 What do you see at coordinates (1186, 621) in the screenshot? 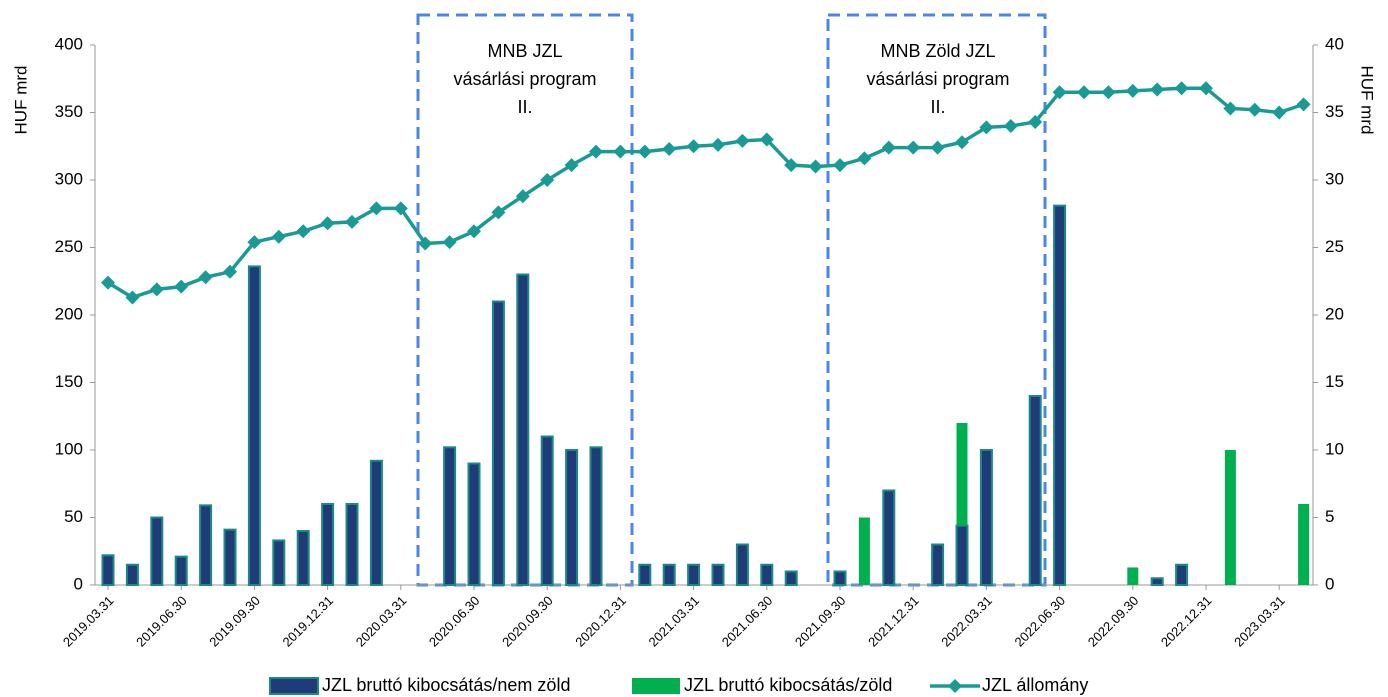
I see `x-tick-label: 2022.12.31` at bounding box center [1186, 621].